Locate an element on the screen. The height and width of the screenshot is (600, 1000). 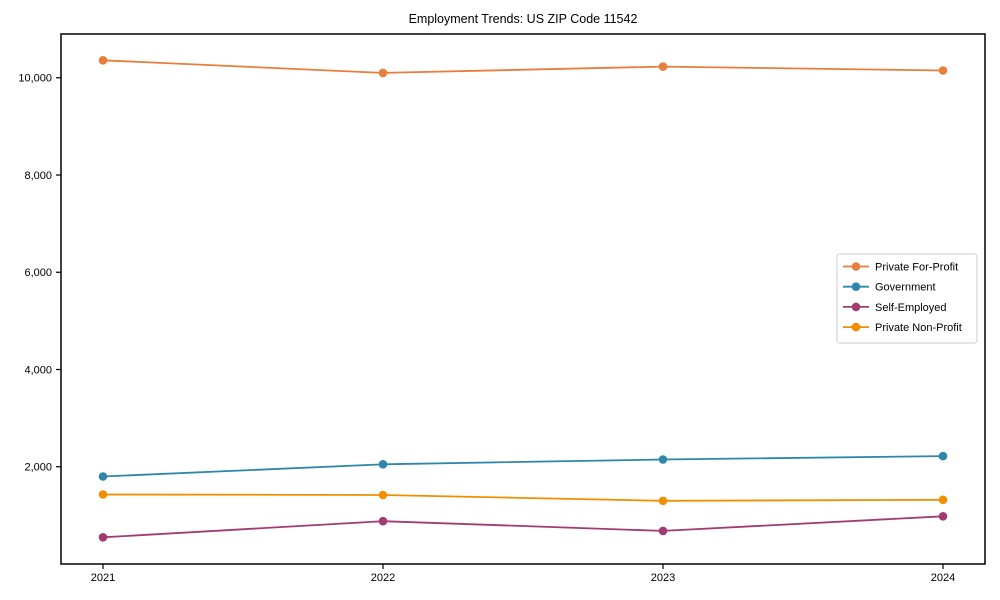
y-tick-label: 10,000 is located at coordinates (35, 79).